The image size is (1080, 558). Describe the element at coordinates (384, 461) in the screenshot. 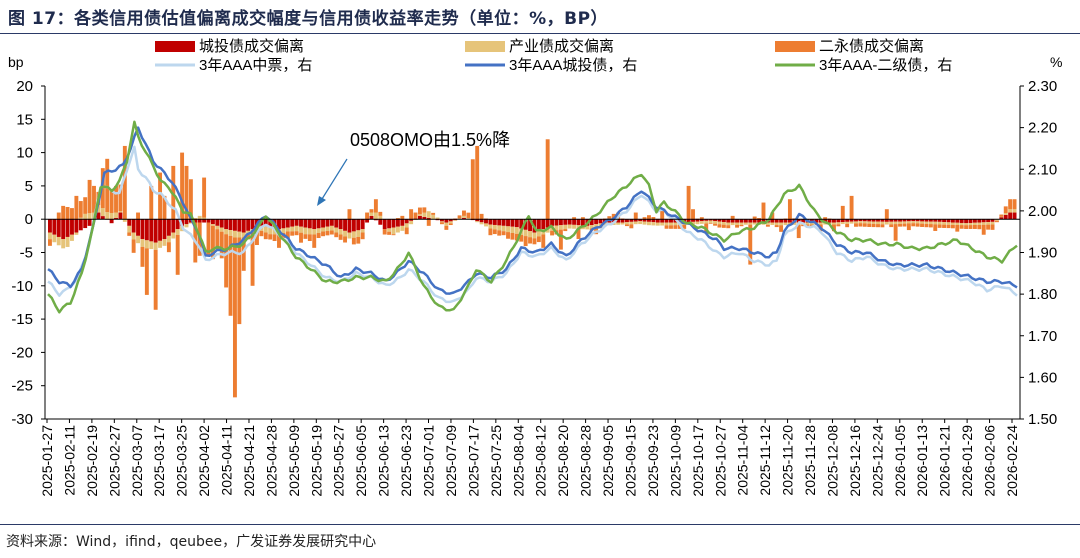

I see `x-tick-label: 2025-06-13` at that location.